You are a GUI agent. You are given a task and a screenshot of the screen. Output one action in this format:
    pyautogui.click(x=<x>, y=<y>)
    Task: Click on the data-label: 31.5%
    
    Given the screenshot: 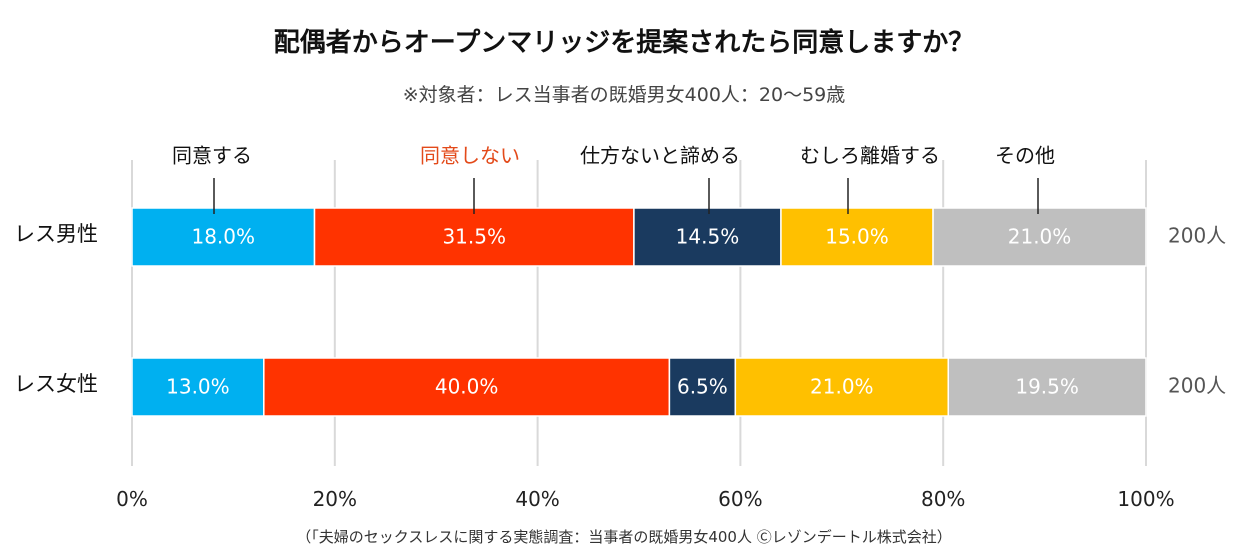 What is the action you would take?
    pyautogui.click(x=474, y=237)
    